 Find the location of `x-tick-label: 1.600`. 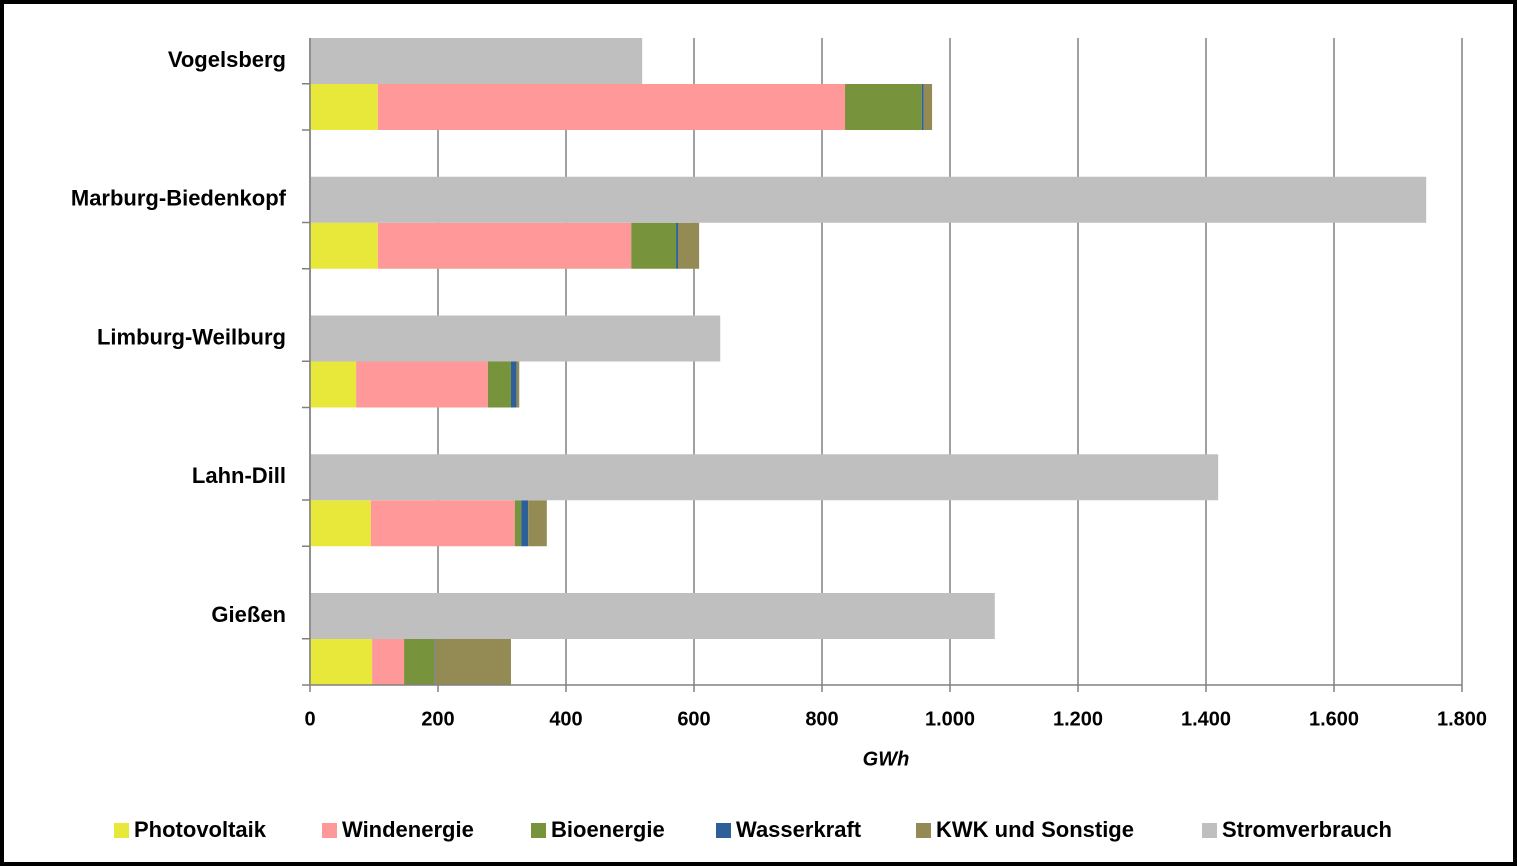

x-tick-label: 1.600 is located at coordinates (1334, 719).